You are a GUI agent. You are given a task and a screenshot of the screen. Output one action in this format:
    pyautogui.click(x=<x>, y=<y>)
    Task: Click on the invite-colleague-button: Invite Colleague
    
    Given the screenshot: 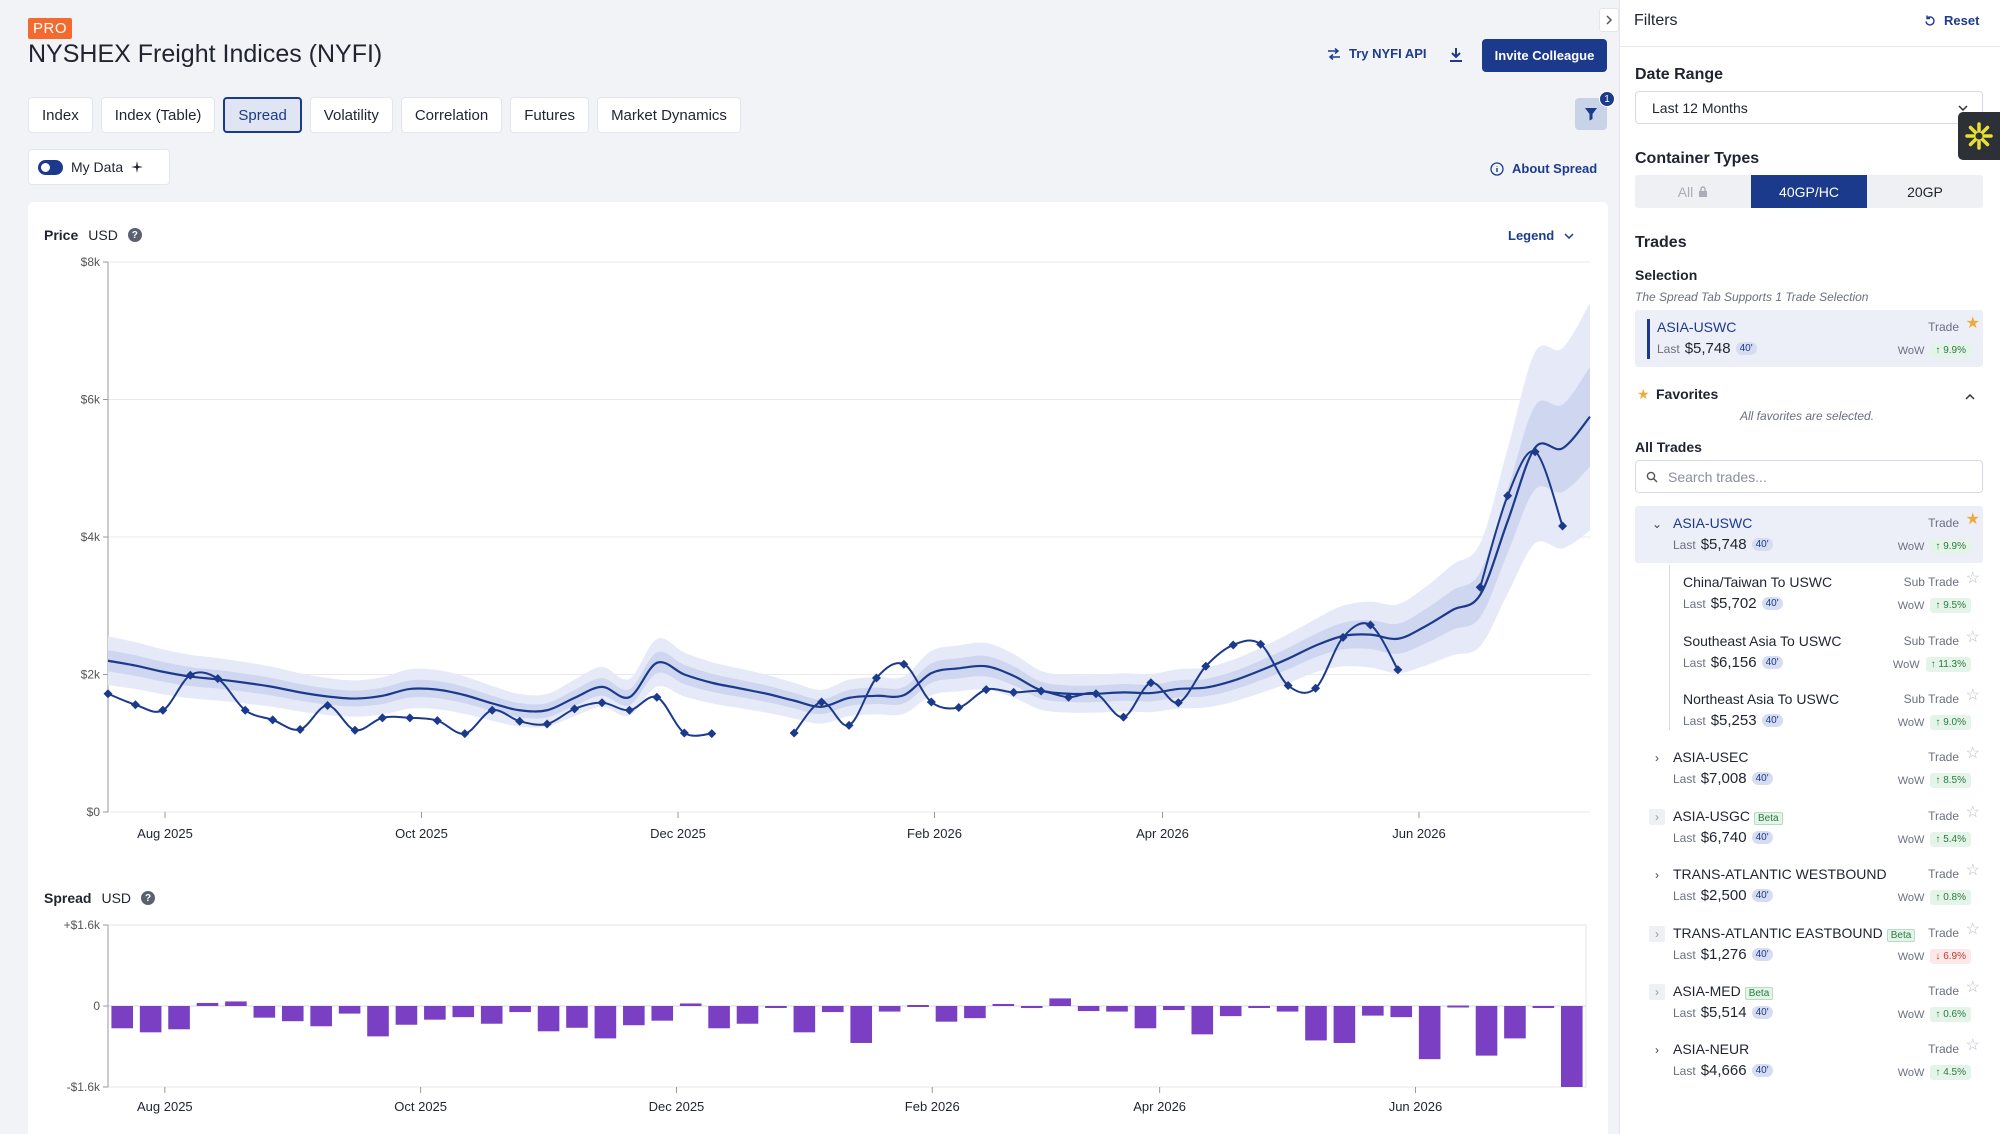 What is the action you would take?
    pyautogui.click(x=1544, y=55)
    